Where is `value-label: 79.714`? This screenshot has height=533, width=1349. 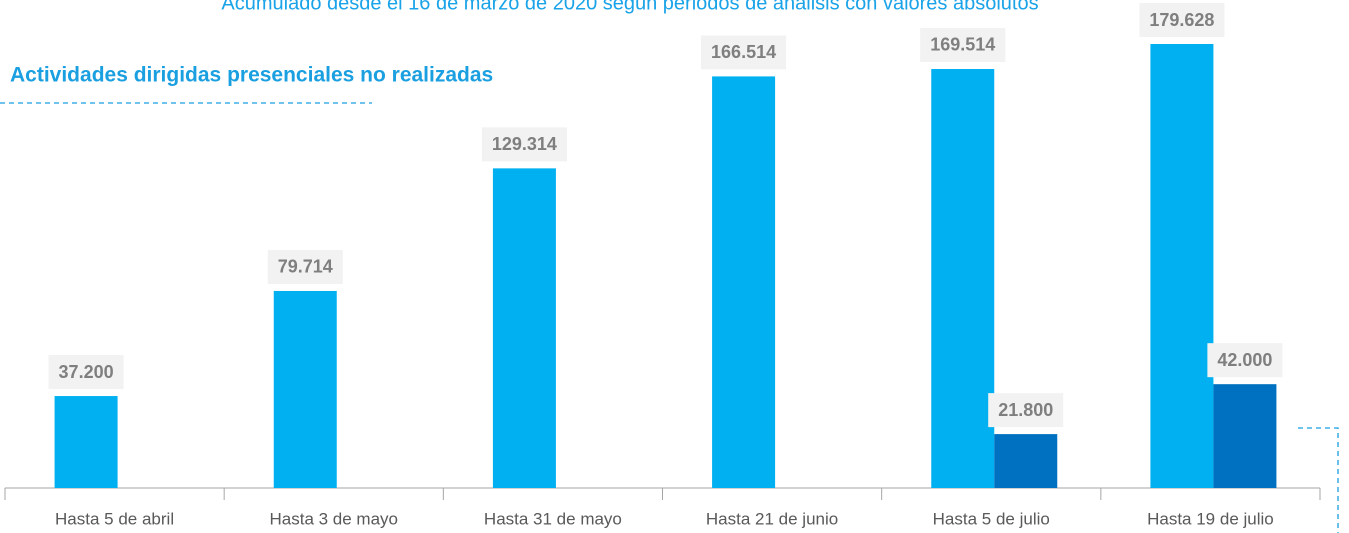
value-label: 79.714 is located at coordinates (305, 267).